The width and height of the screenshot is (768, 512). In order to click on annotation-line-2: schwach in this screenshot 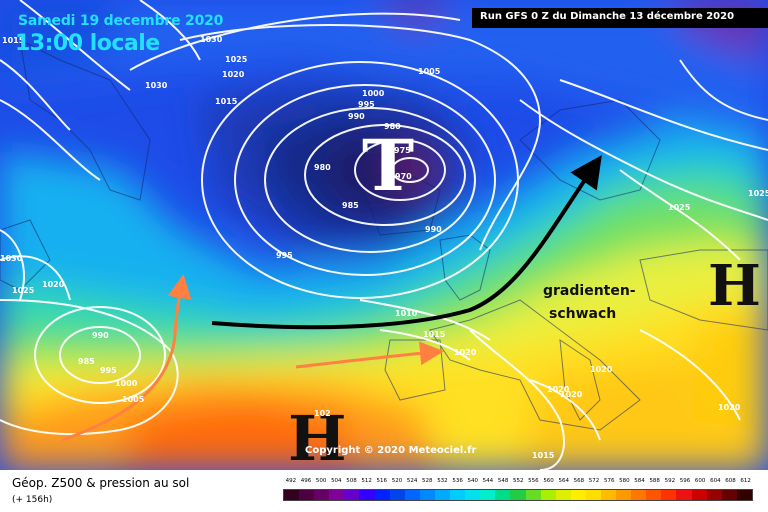, I will do `click(583, 314)`.